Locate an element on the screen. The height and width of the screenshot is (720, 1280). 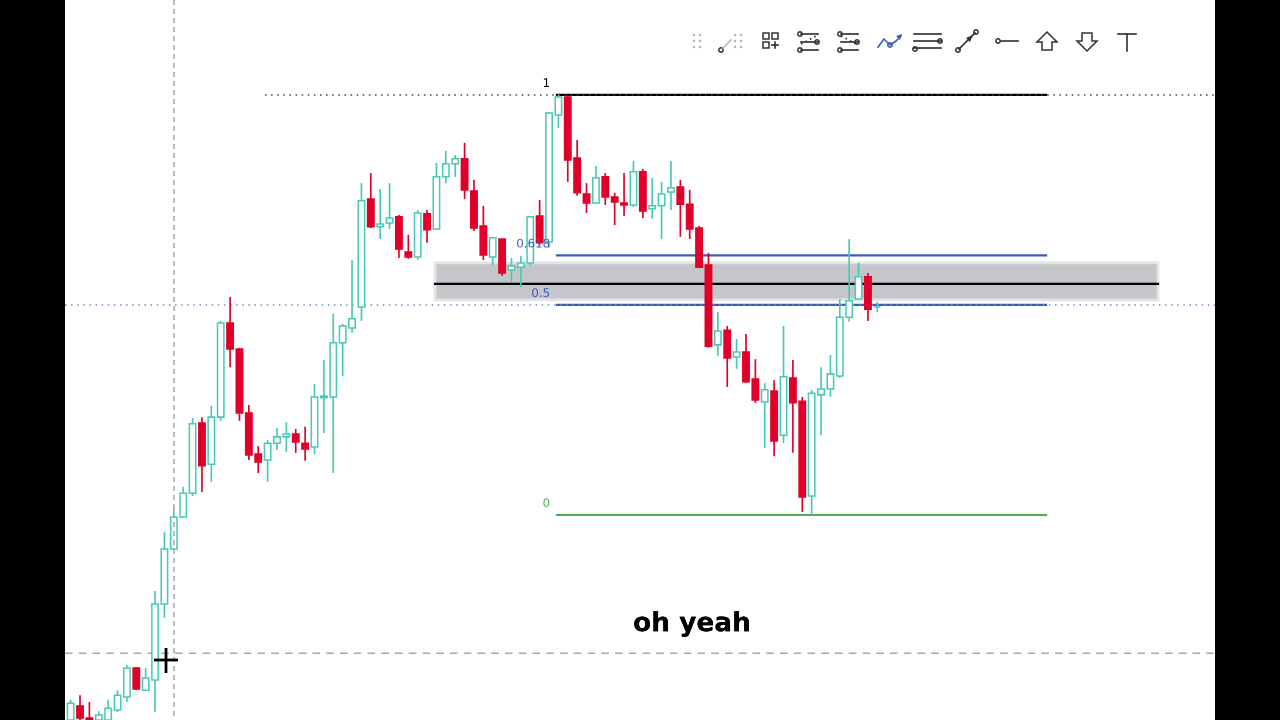
ref-line-label: 0 is located at coordinates (546, 503).